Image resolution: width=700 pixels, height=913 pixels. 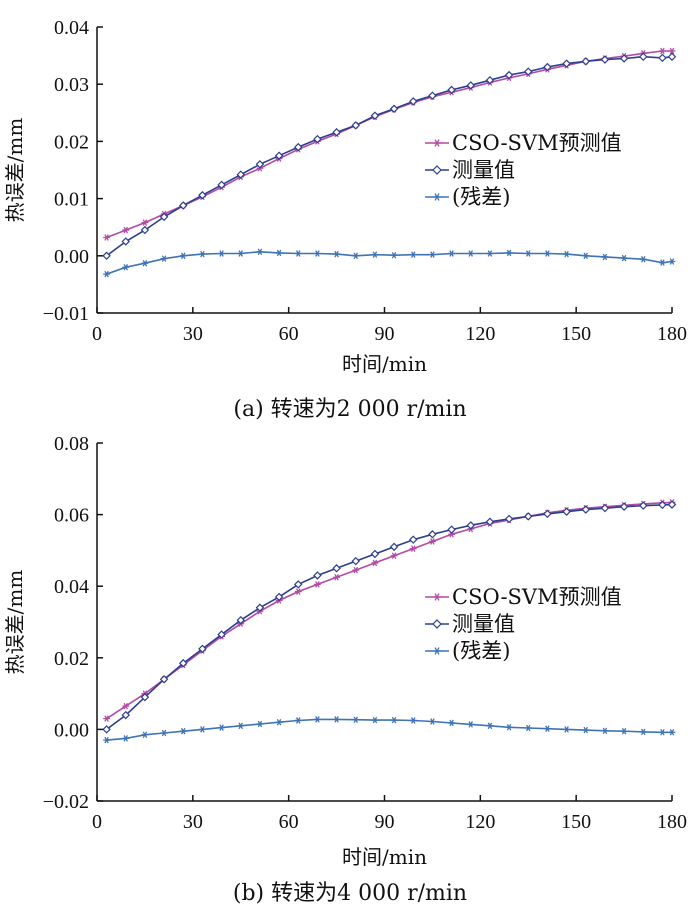 What do you see at coordinates (71, 516) in the screenshot?
I see `y-tick-label: 0.06` at bounding box center [71, 516].